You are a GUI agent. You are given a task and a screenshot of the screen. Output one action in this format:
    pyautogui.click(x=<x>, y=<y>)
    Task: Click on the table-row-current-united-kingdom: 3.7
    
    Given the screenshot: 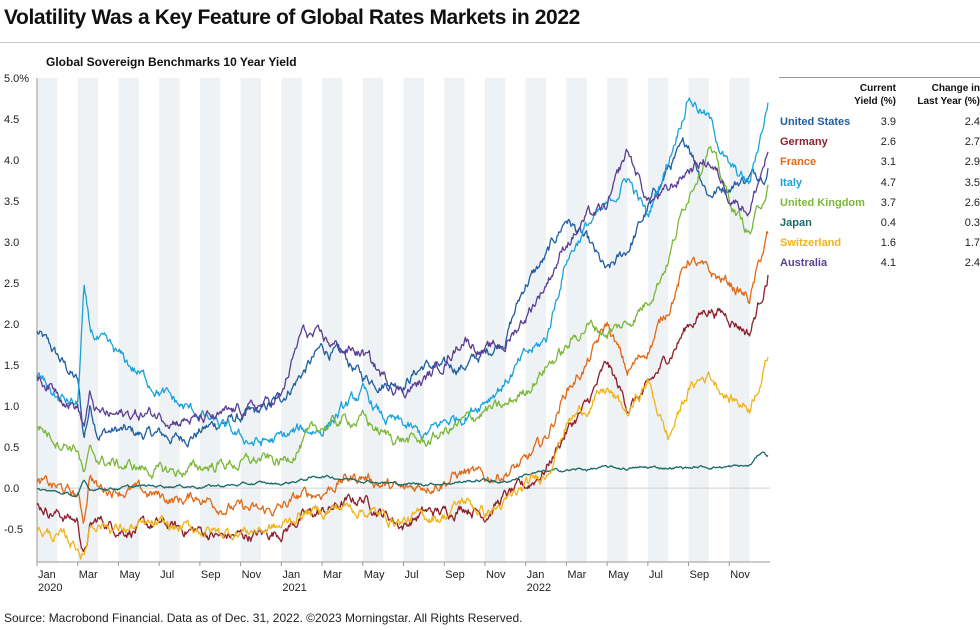 What is the action you would take?
    pyautogui.click(x=888, y=202)
    